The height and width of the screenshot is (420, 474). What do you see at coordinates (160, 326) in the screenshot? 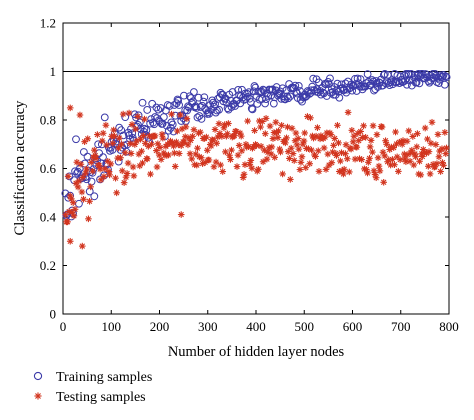
I see `x-tick-label: 200` at bounding box center [160, 326].